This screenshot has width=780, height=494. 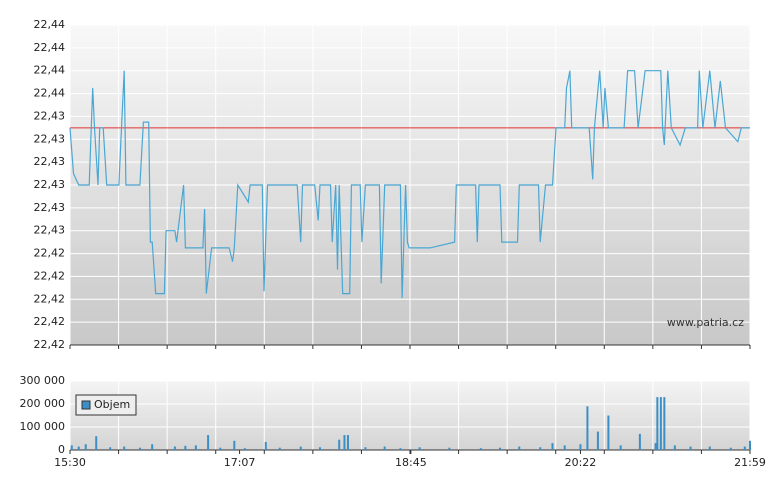 I want to click on y-tick-label: 0, so click(x=61, y=449).